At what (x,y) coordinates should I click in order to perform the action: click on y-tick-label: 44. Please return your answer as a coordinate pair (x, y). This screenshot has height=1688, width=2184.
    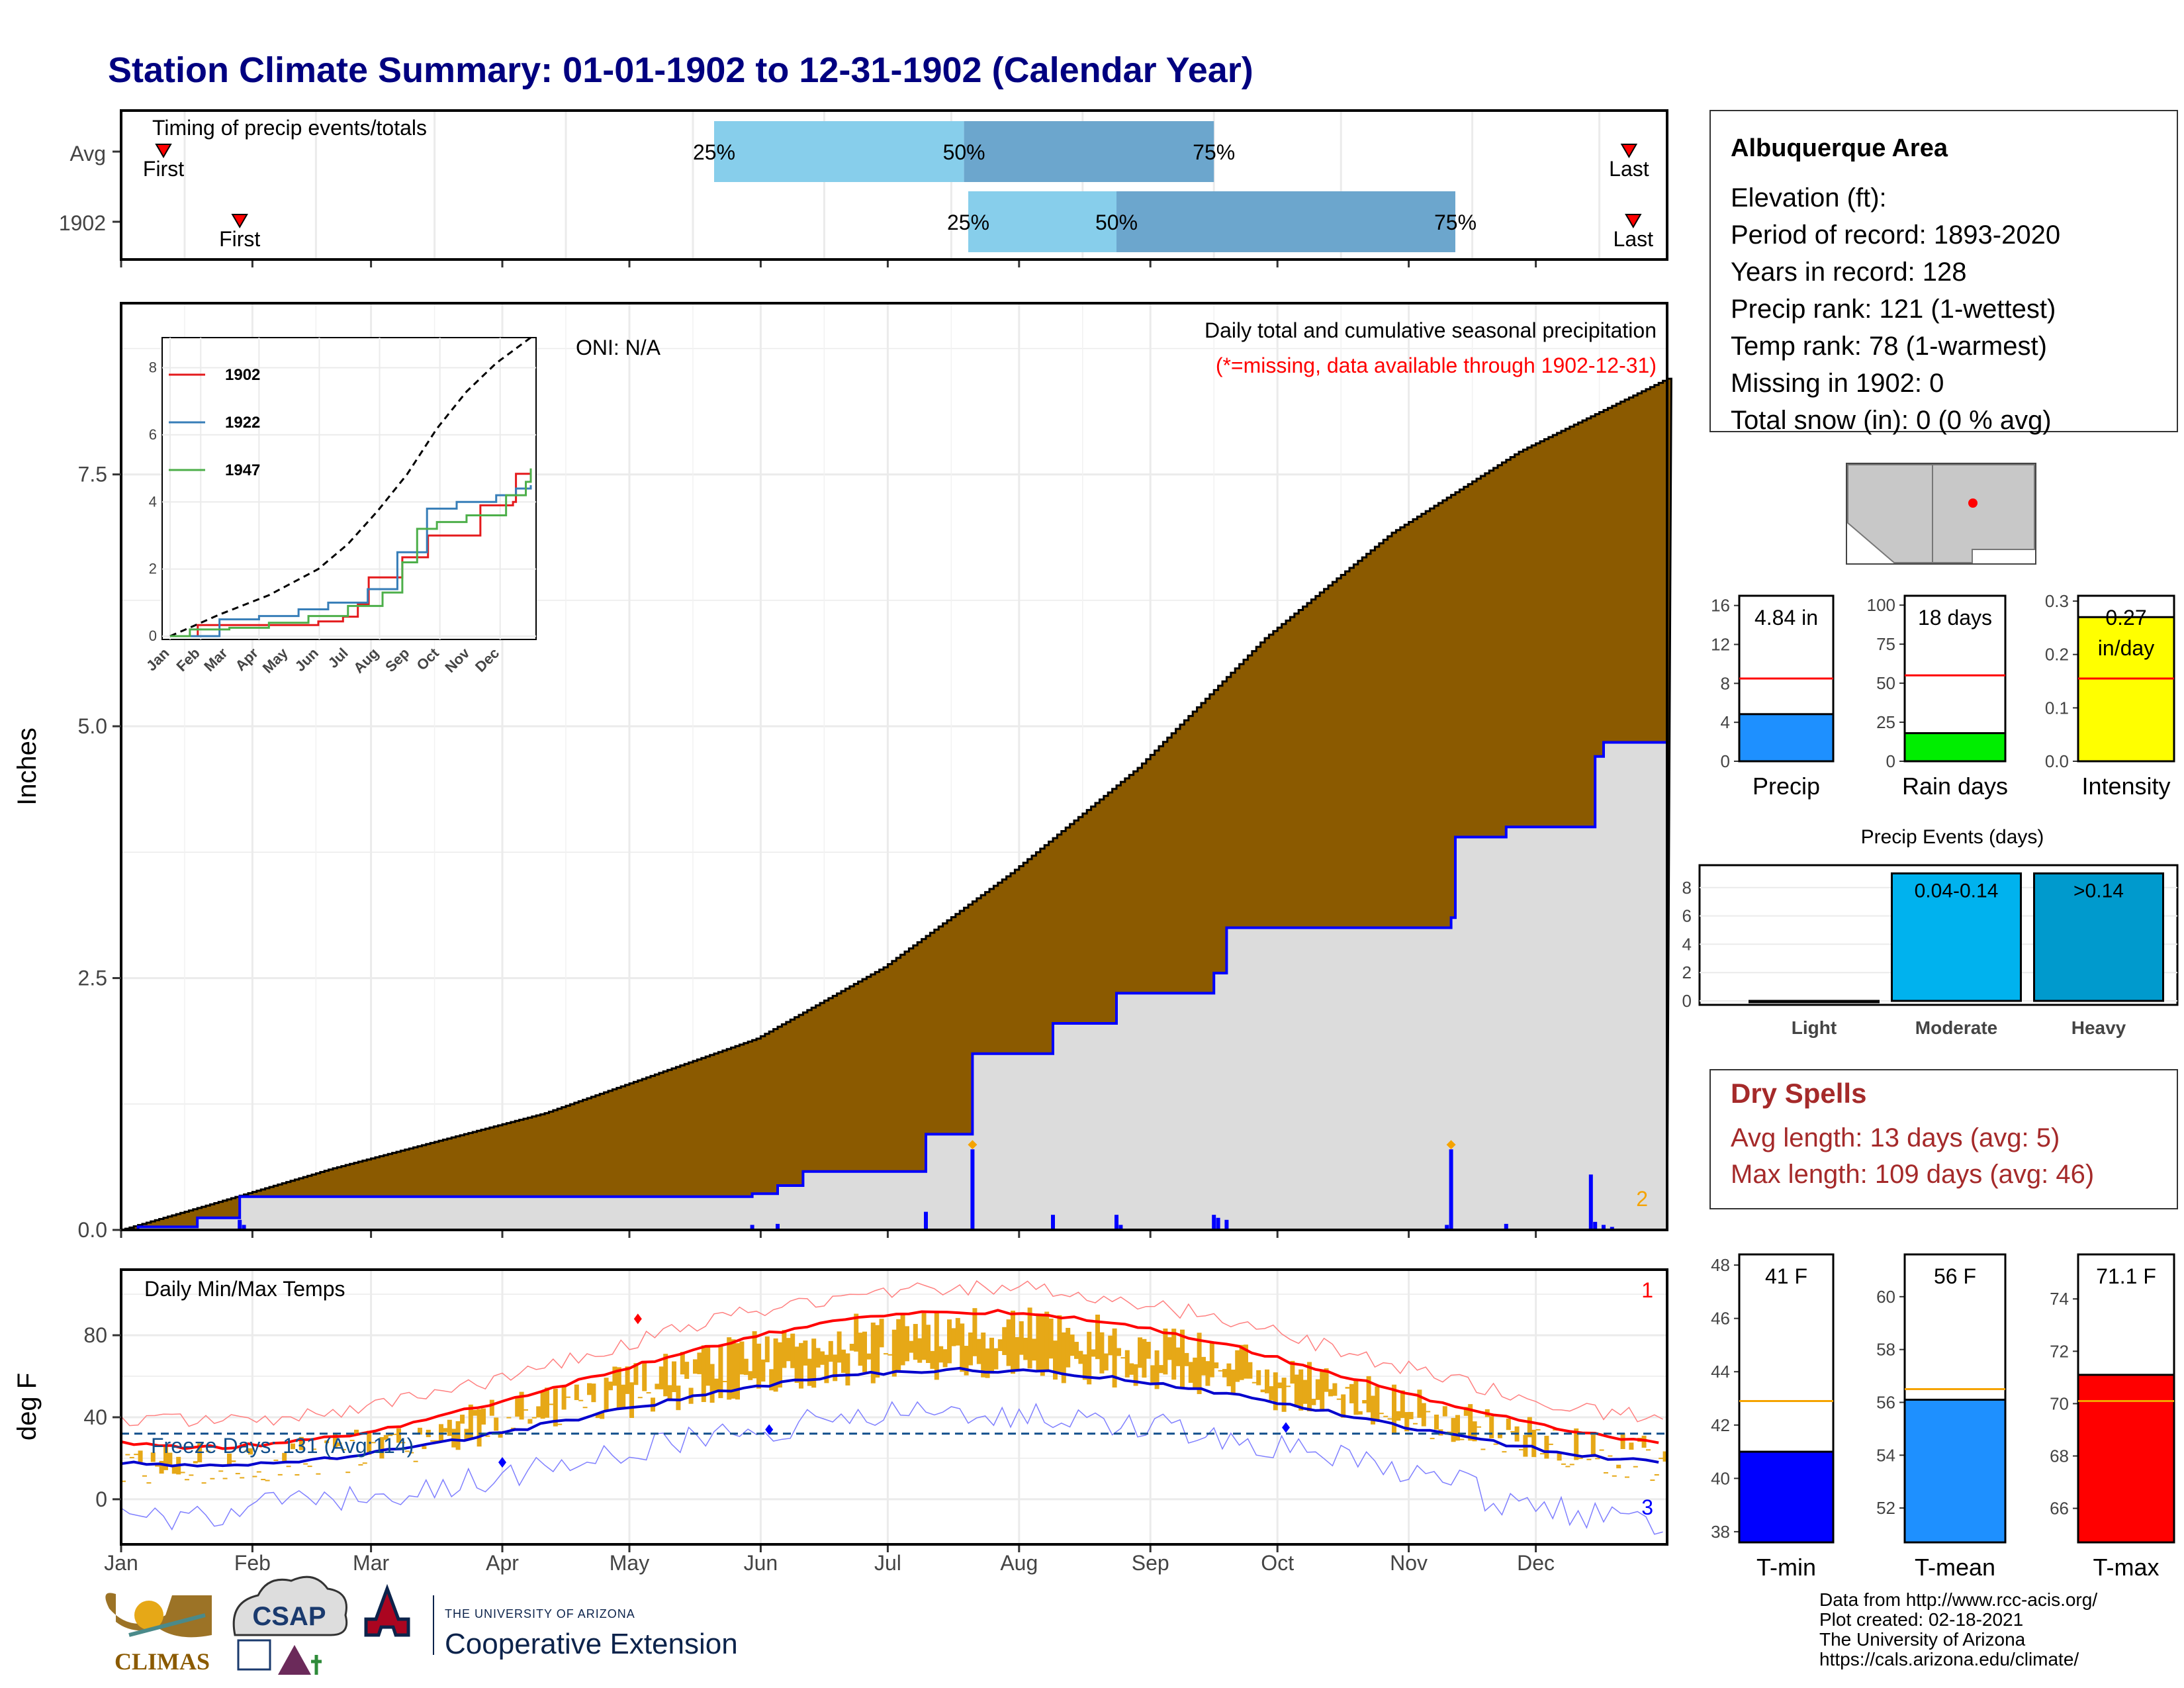
    Looking at the image, I should click on (1720, 1372).